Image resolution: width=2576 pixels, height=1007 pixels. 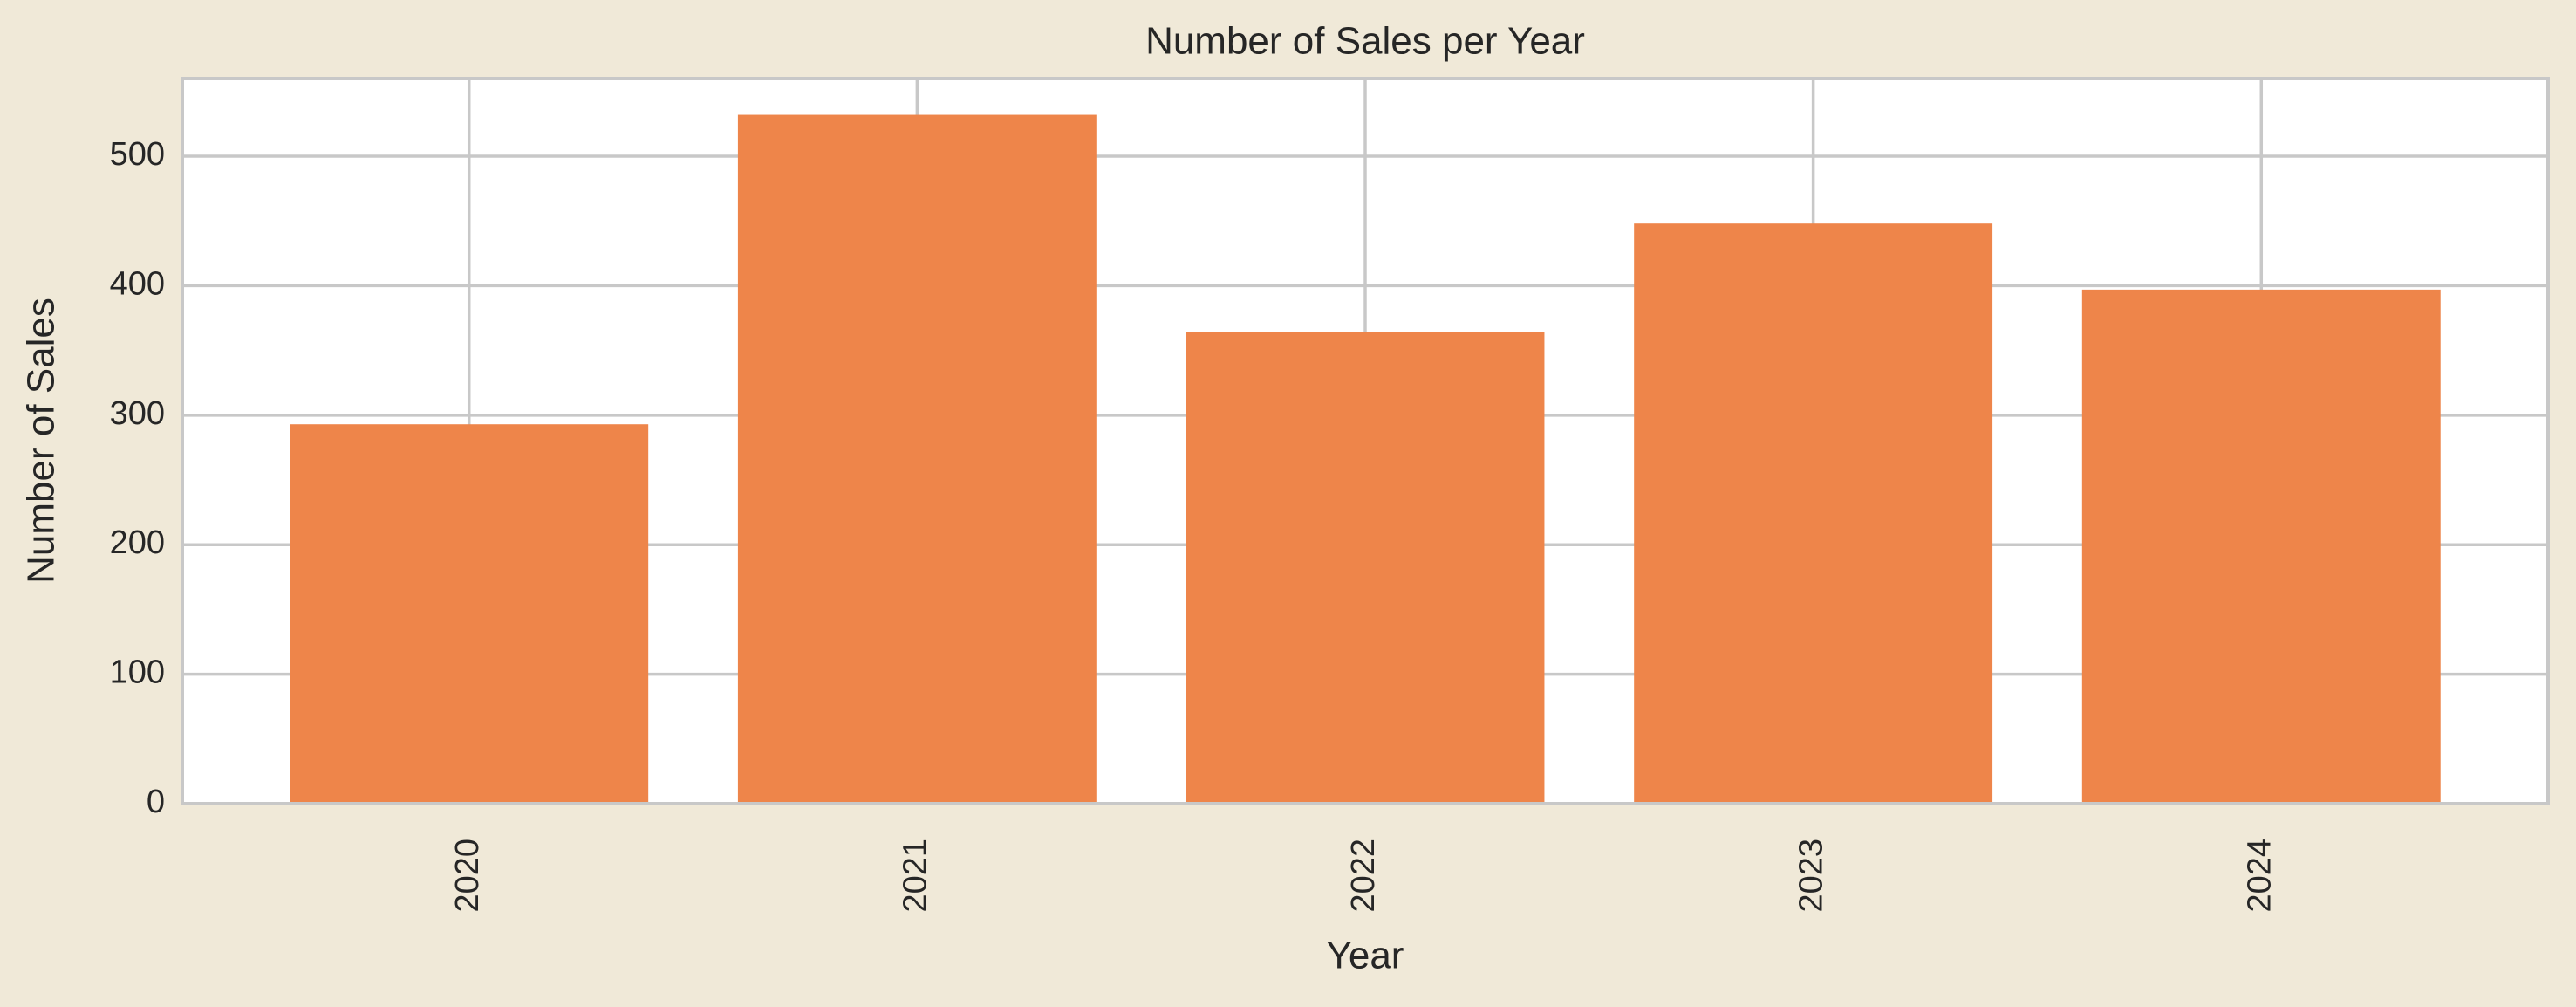 I want to click on y-tick-label: 300, so click(x=137, y=413).